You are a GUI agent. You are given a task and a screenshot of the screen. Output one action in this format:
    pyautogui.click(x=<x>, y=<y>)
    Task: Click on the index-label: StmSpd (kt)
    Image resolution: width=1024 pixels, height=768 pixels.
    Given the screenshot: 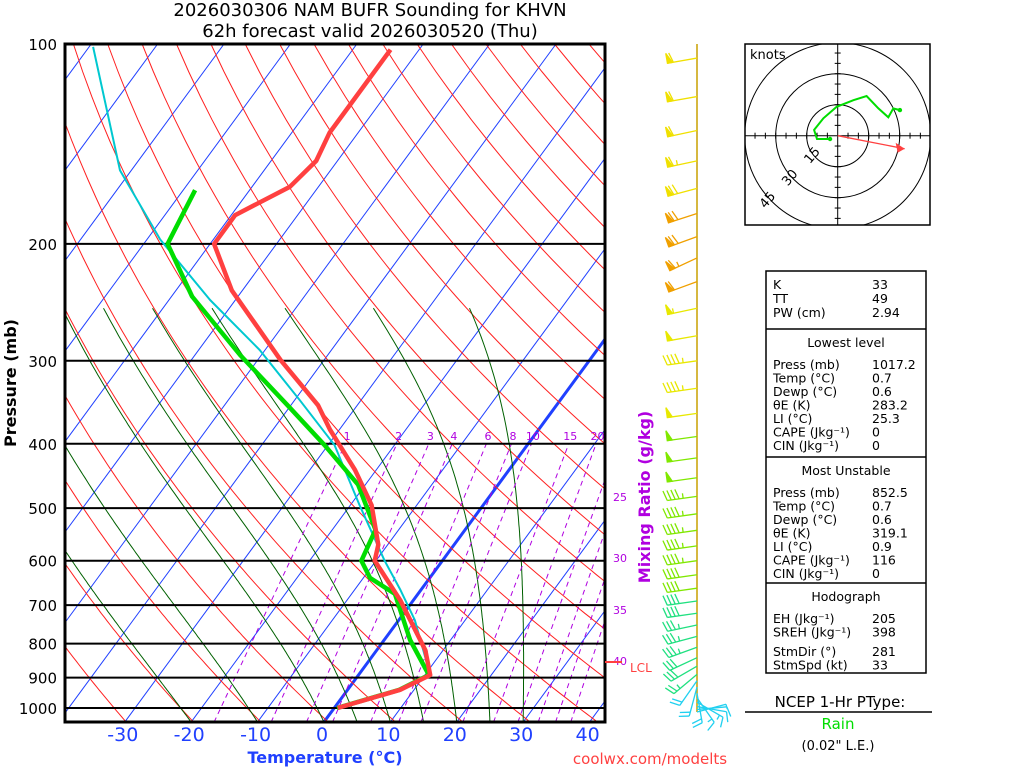 What is the action you would take?
    pyautogui.click(x=810, y=665)
    